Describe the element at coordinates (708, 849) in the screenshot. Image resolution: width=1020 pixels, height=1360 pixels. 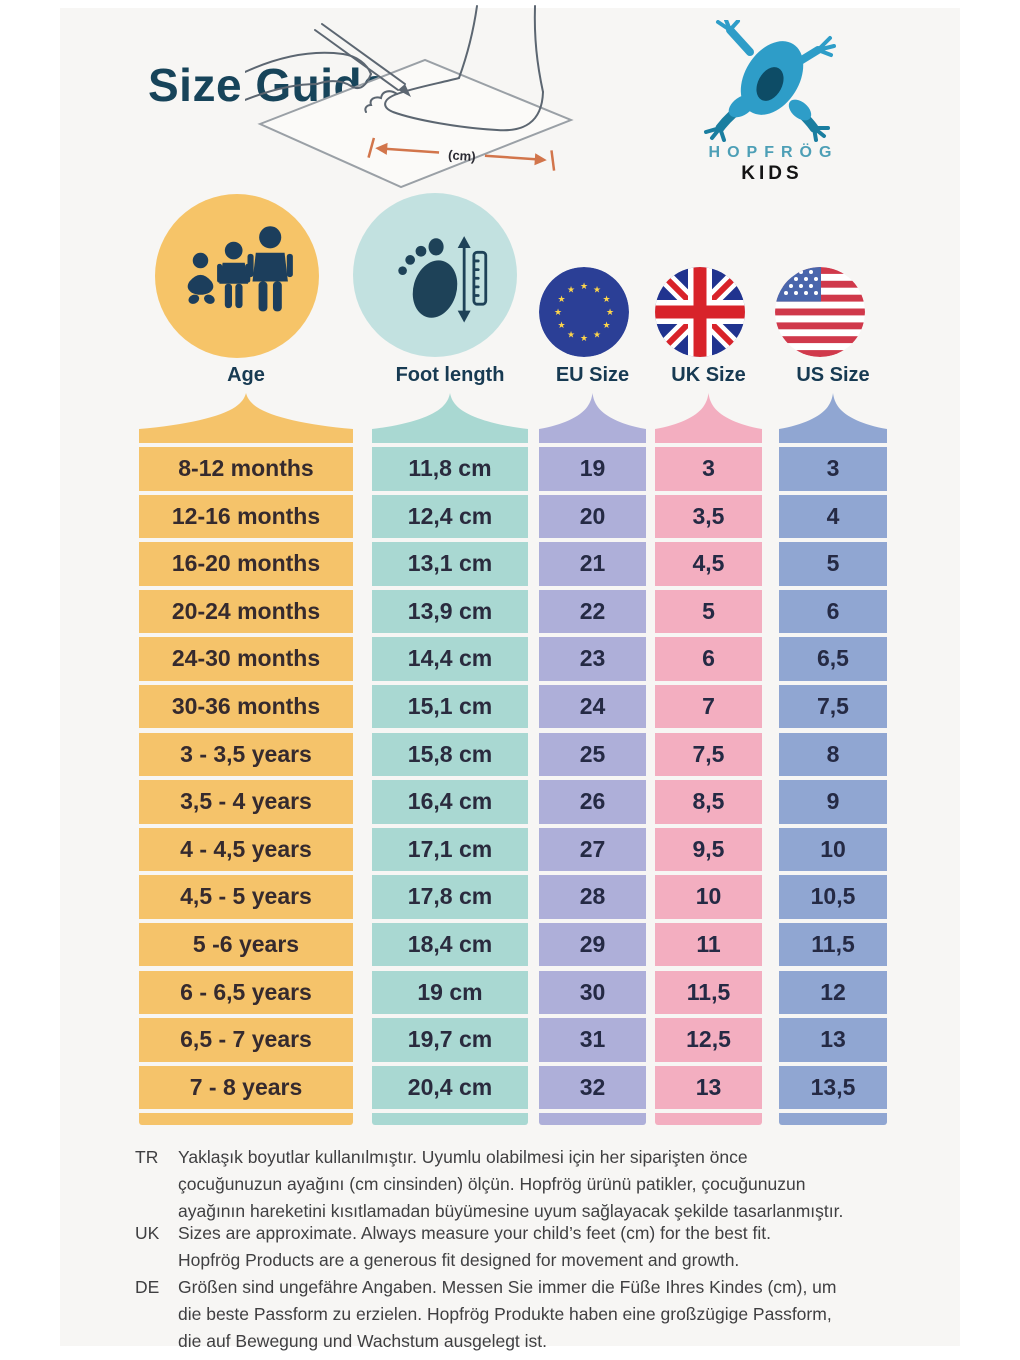
I see `uk-cell: 9,5` at that location.